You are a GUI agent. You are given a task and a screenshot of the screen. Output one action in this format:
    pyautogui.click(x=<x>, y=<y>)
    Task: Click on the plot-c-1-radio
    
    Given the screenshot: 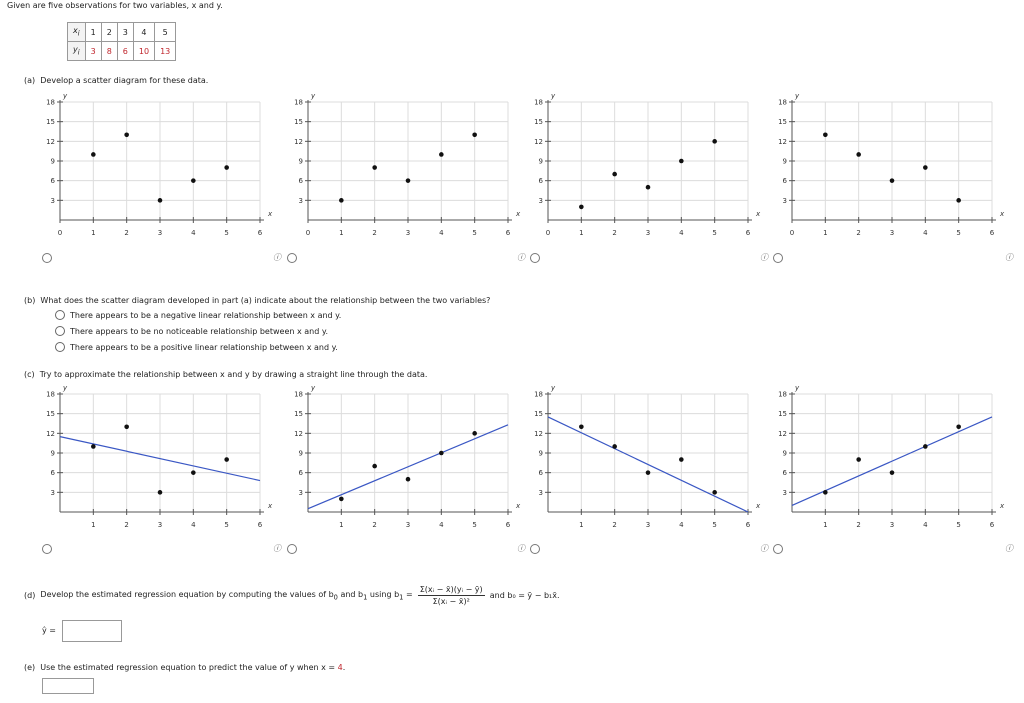 What is the action you would take?
    pyautogui.click(x=47, y=549)
    